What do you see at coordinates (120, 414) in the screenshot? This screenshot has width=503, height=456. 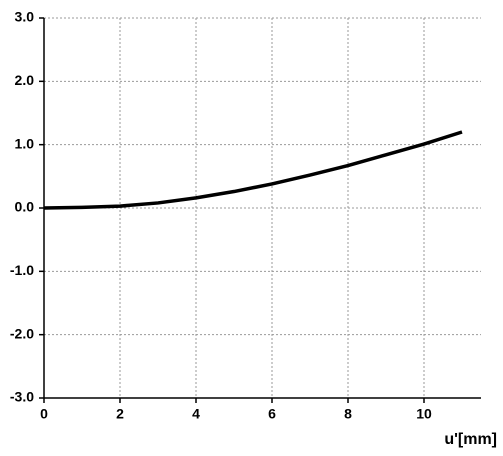 I see `x-tick-label: 2` at bounding box center [120, 414].